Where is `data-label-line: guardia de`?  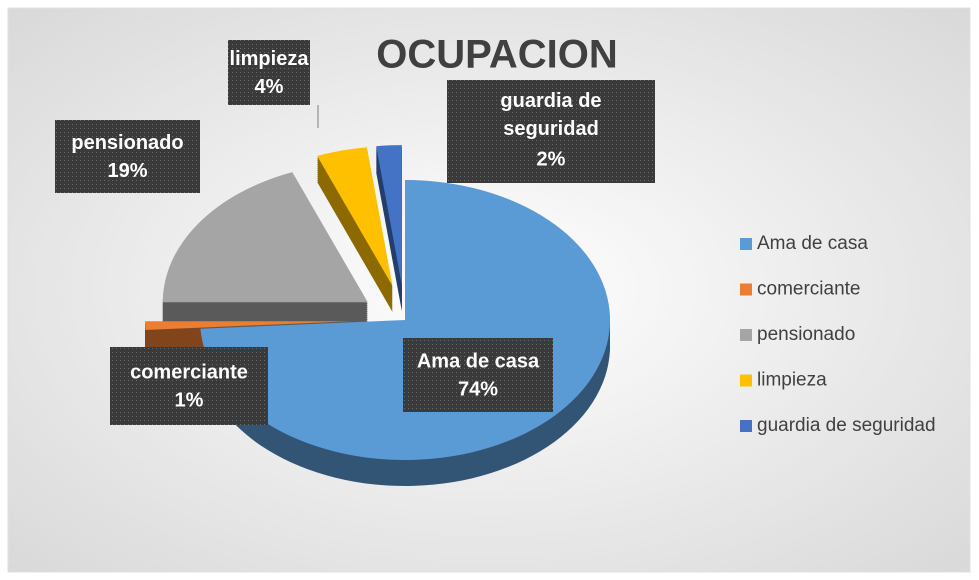
data-label-line: guardia de is located at coordinates (550, 101).